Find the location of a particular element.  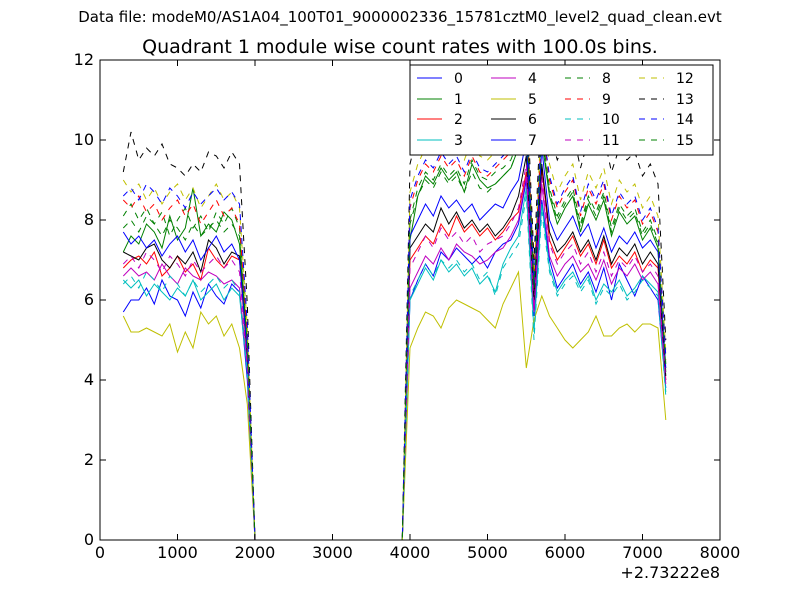

legend-item-1: 1 is located at coordinates (440, 100).